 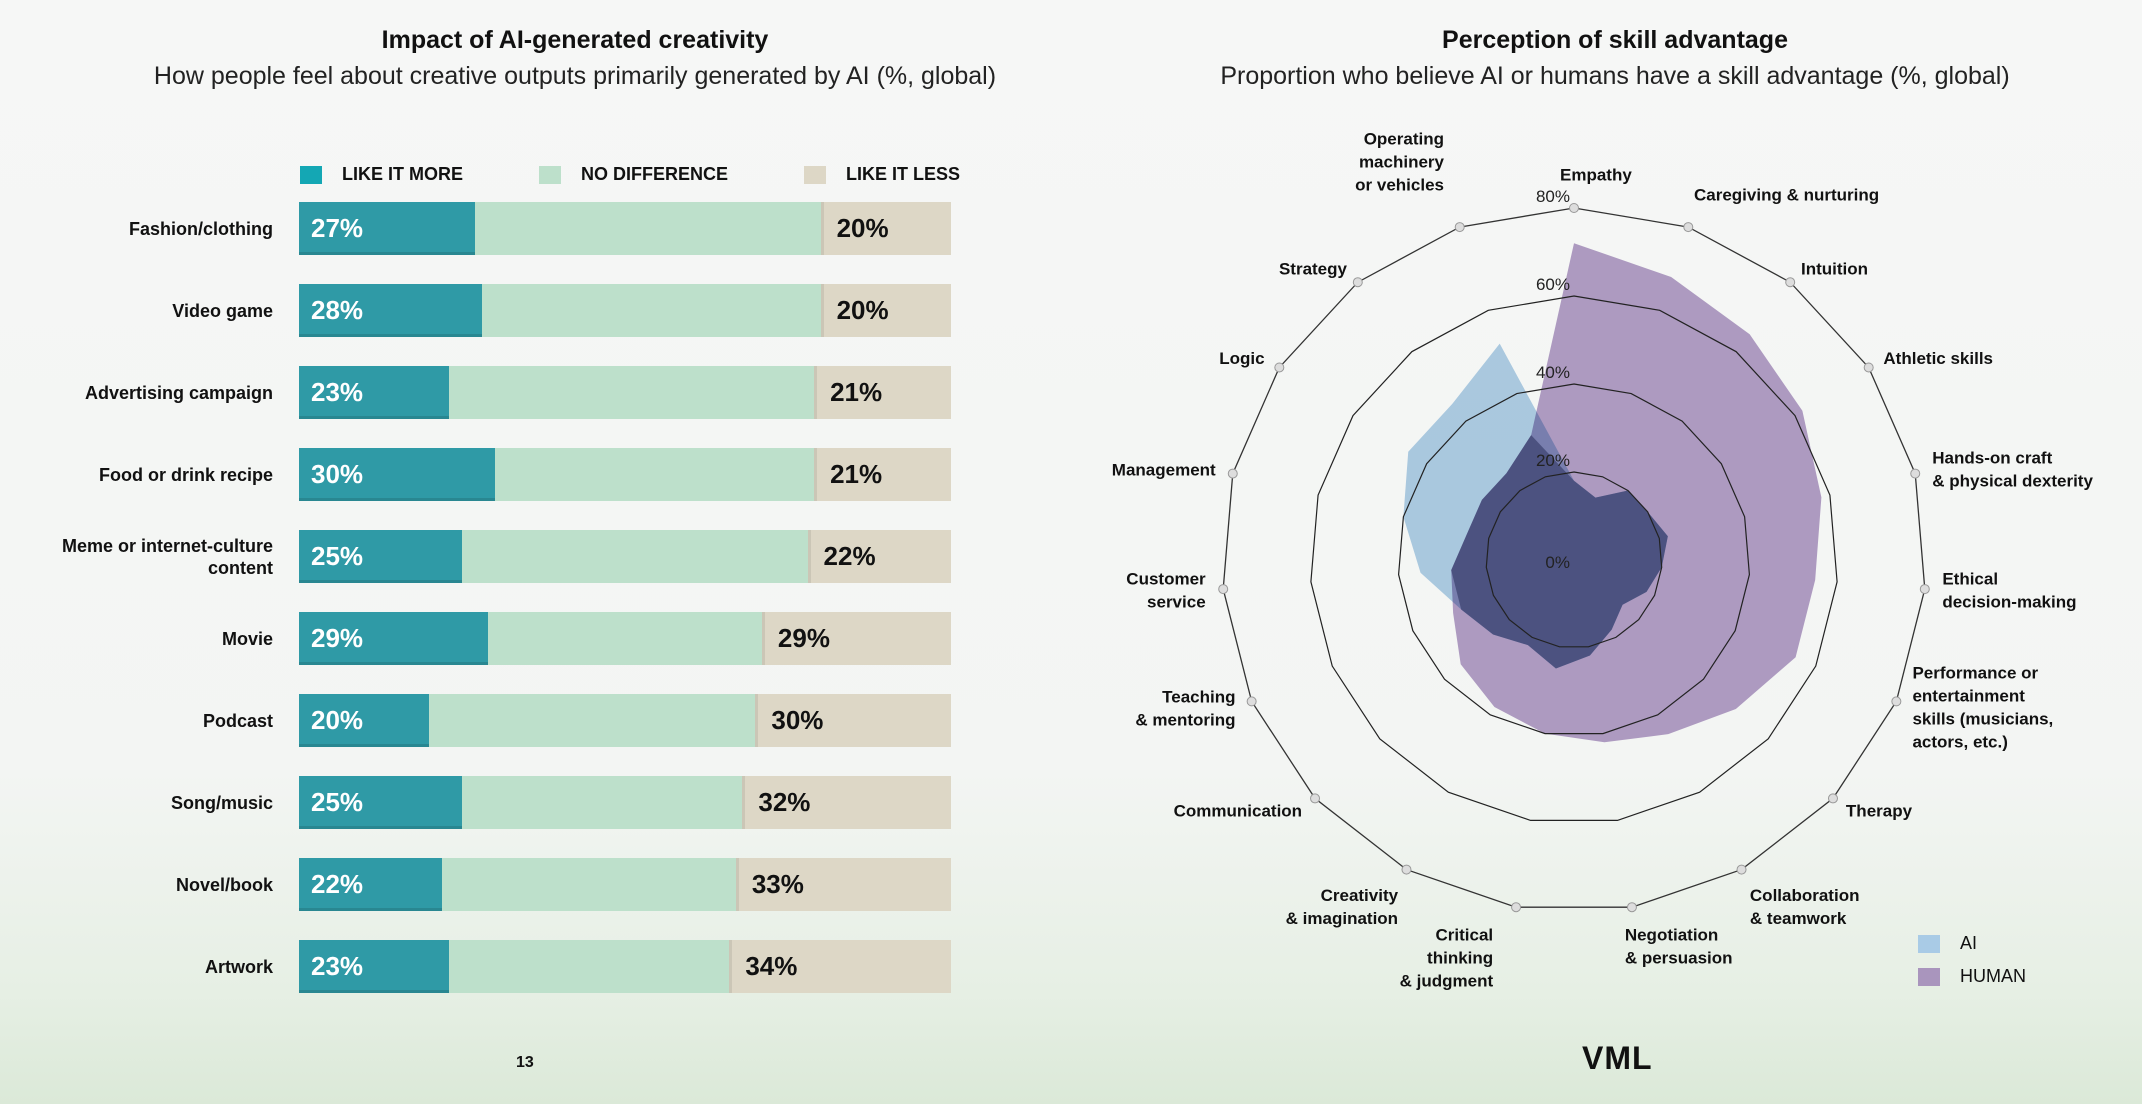 I want to click on category-label: Artwork, so click(x=238, y=966).